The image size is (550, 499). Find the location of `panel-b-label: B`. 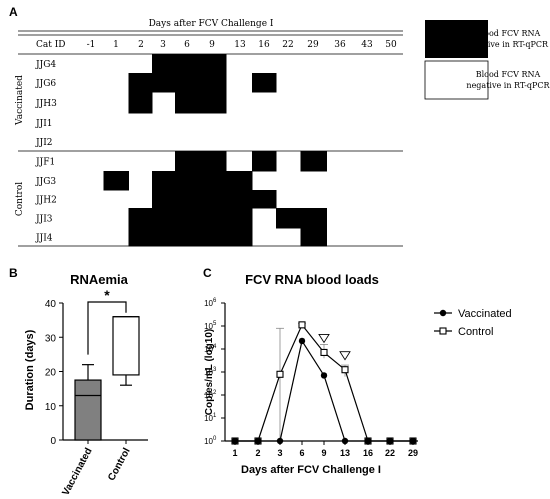

panel-b-label: B is located at coordinates (13, 273).